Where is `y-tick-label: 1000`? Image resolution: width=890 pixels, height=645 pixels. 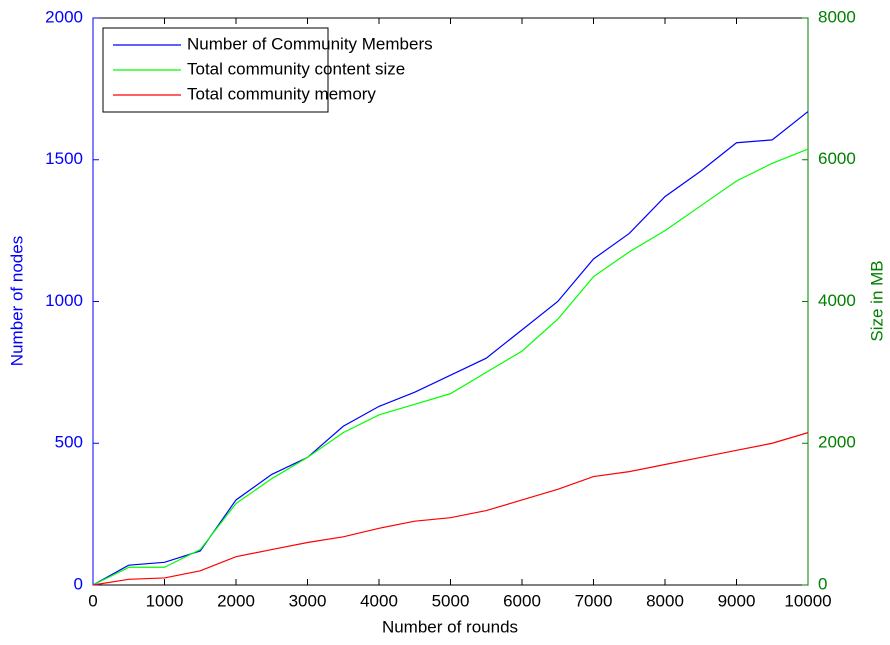 y-tick-label: 1000 is located at coordinates (64, 300).